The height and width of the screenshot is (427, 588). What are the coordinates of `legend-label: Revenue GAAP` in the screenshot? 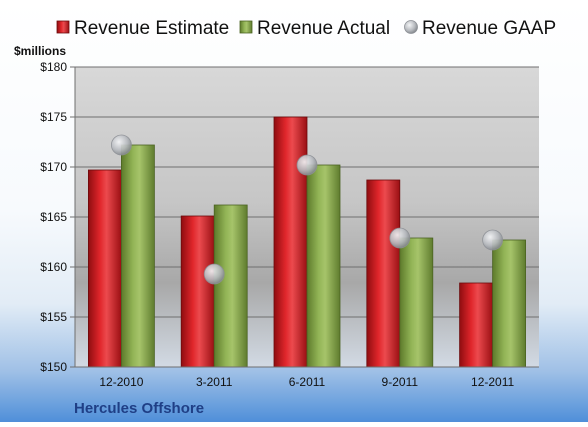 It's located at (489, 28).